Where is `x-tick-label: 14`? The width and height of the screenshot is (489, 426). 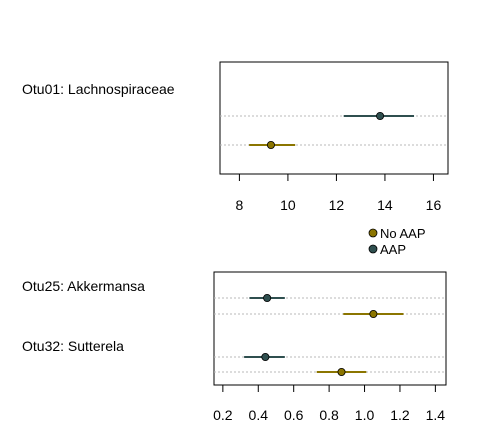 x-tick-label: 14 is located at coordinates (385, 205).